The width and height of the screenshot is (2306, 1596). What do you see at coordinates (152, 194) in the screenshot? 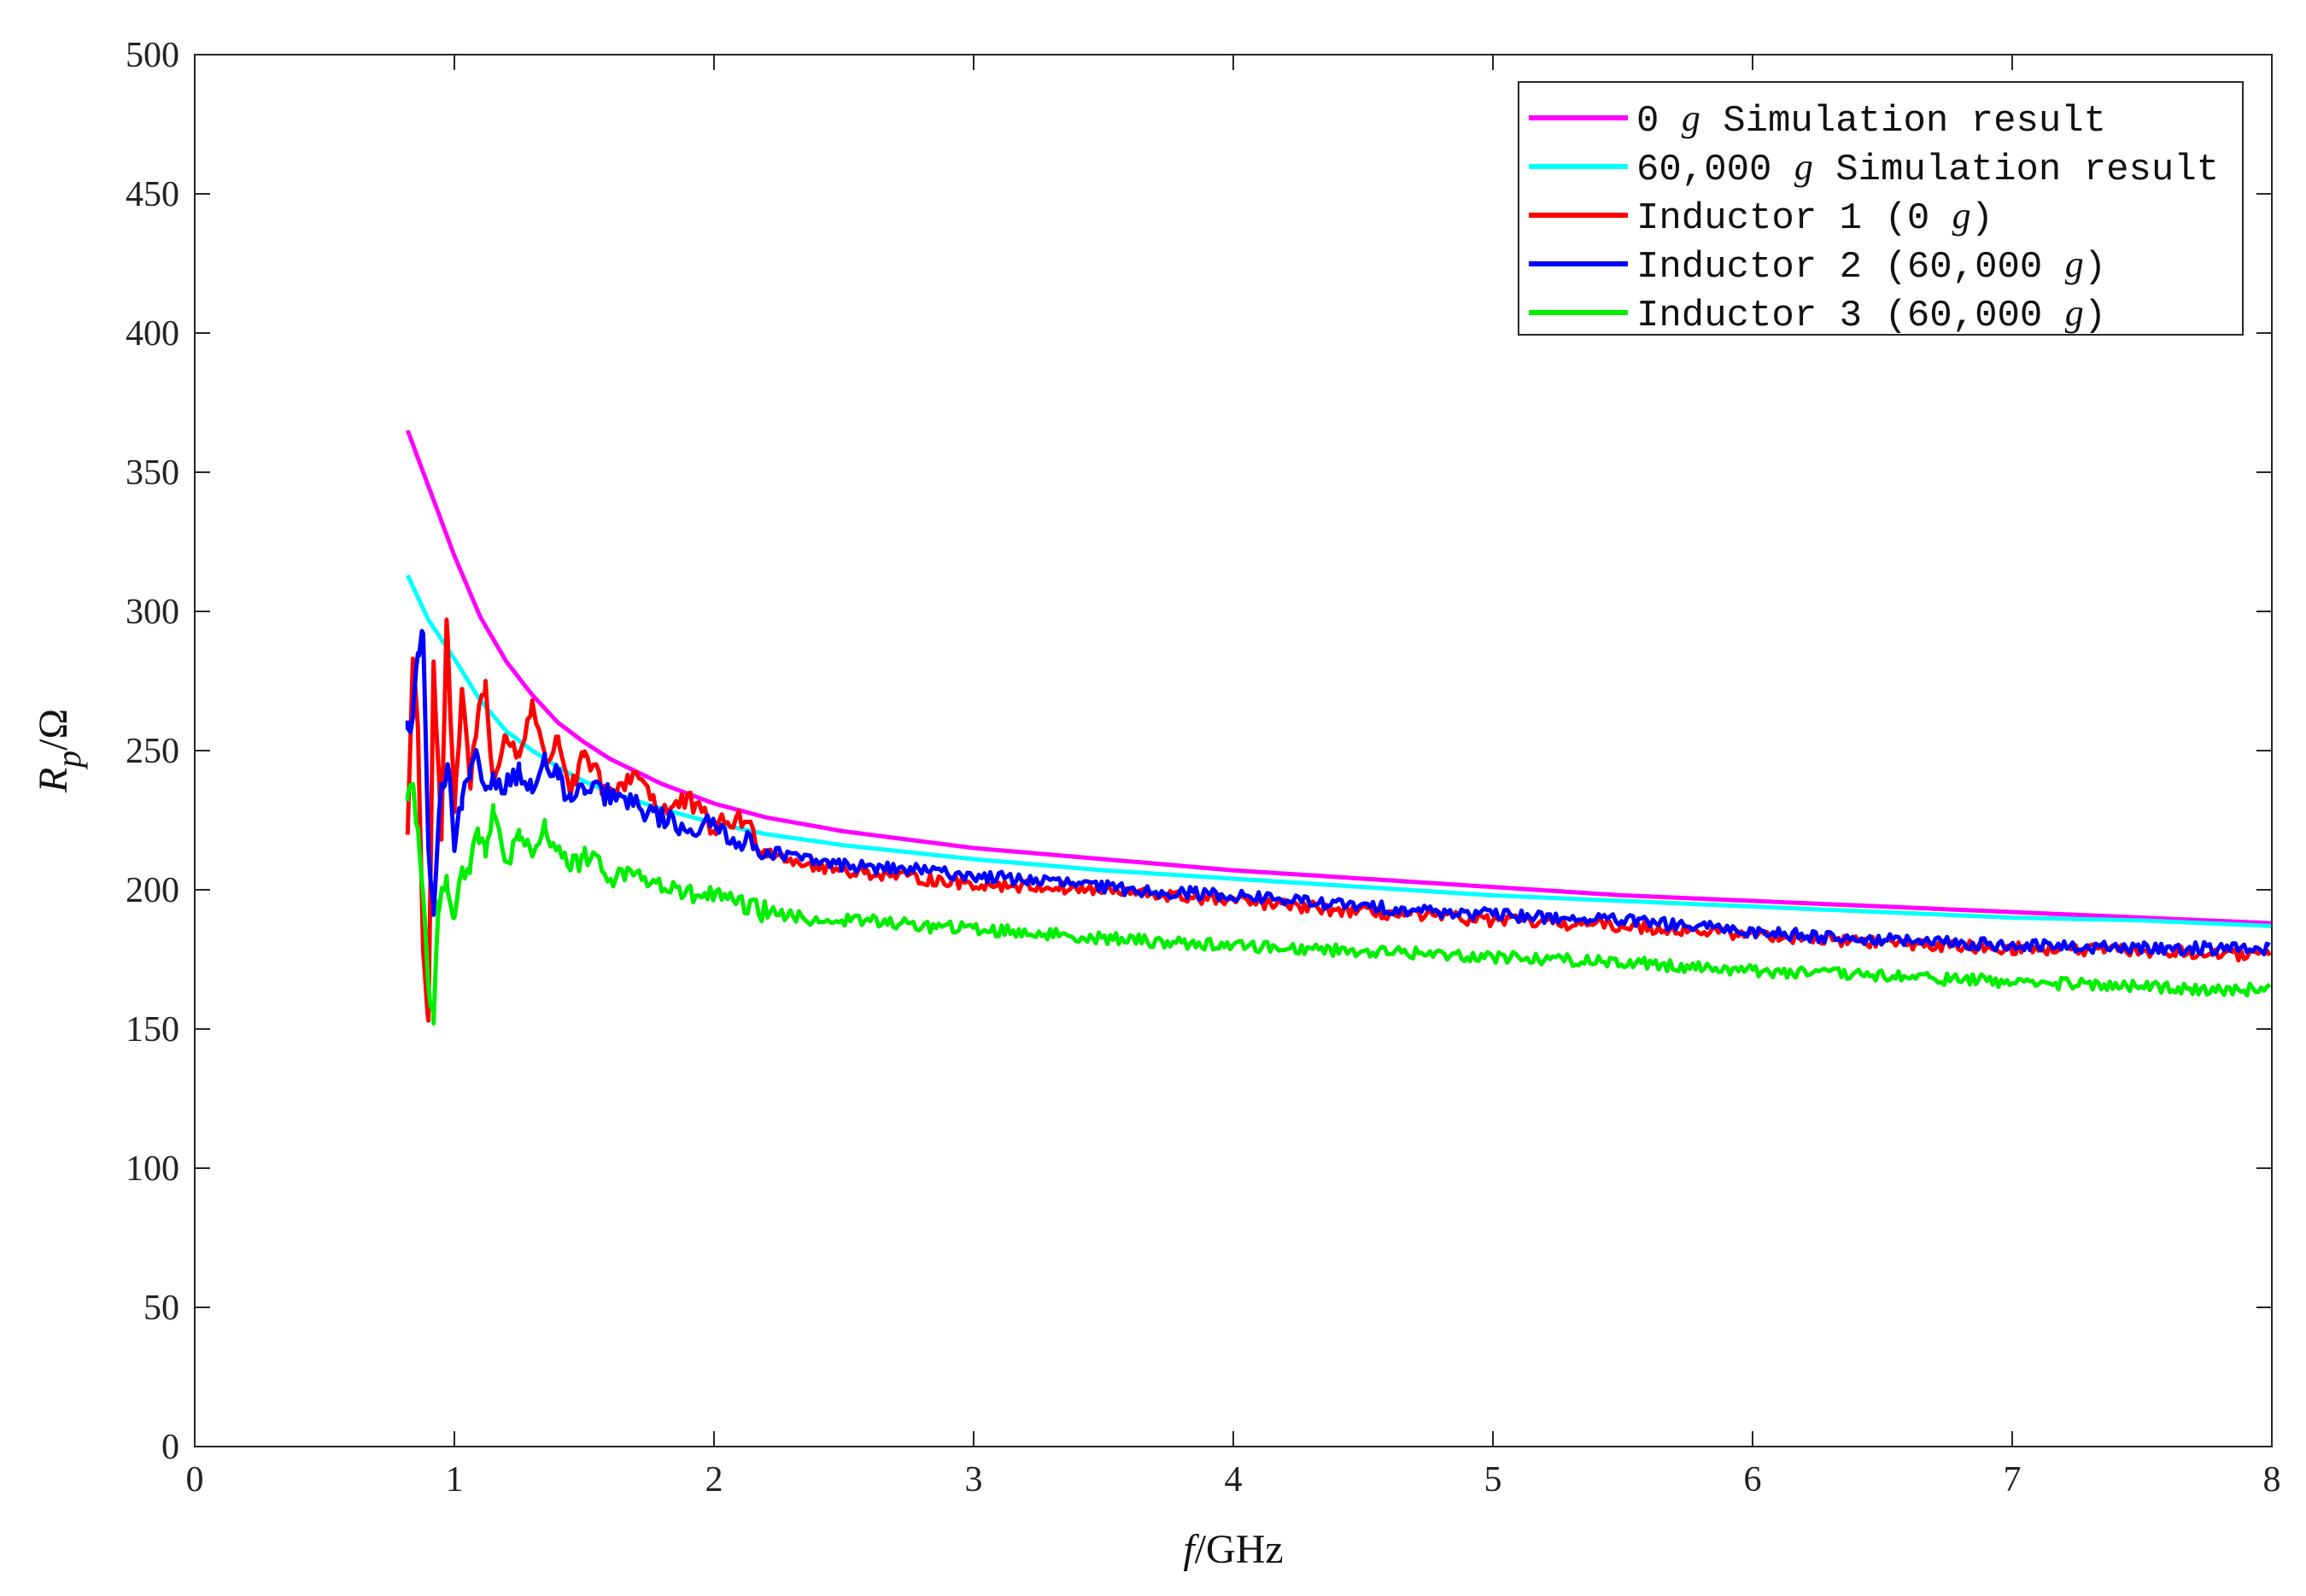
I see `y-tick-label: 450` at bounding box center [152, 194].